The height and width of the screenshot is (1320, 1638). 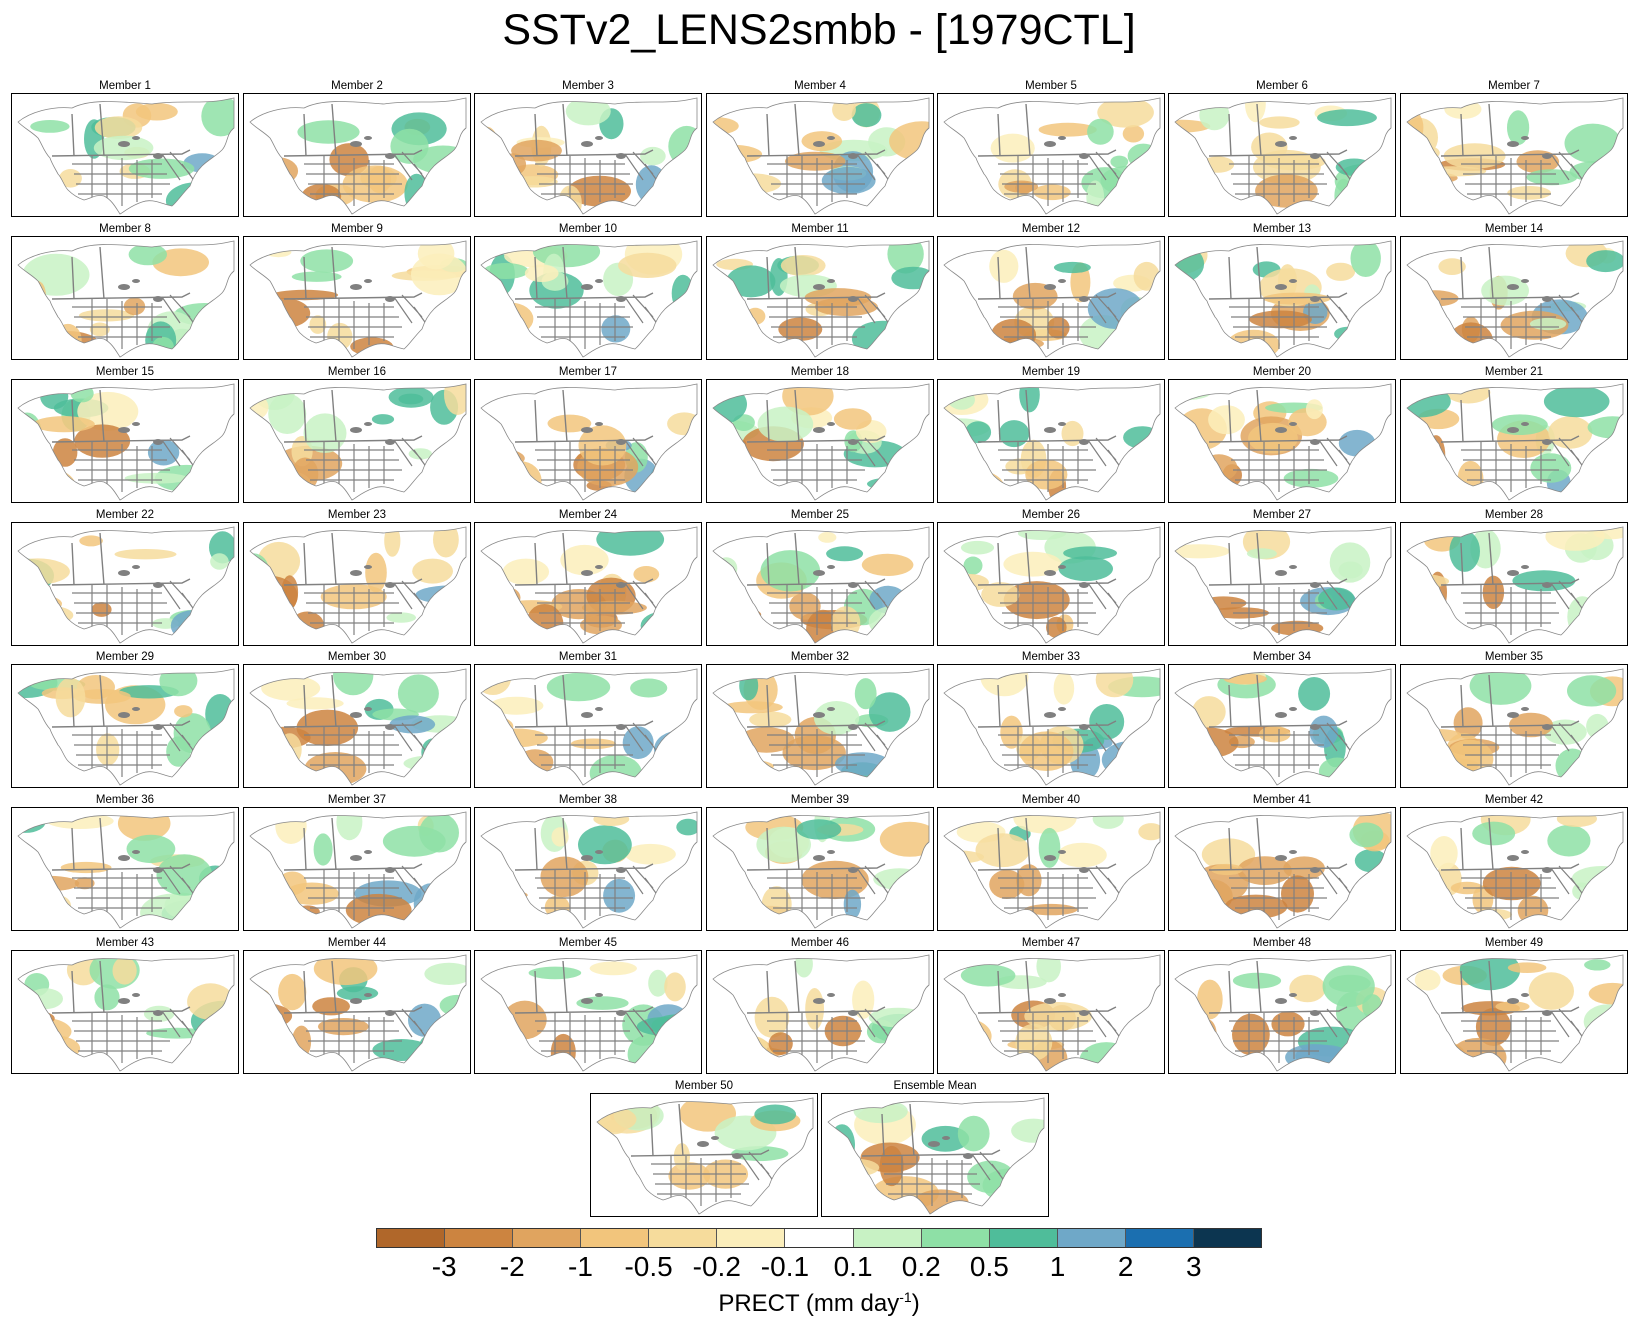 I want to click on panel-title: Member 36, so click(x=125, y=800).